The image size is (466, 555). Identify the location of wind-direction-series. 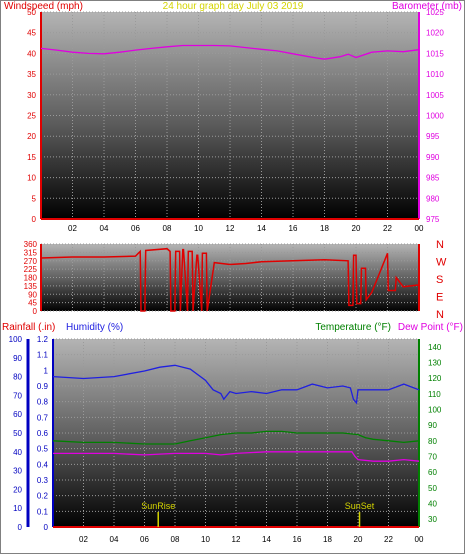
(230, 279).